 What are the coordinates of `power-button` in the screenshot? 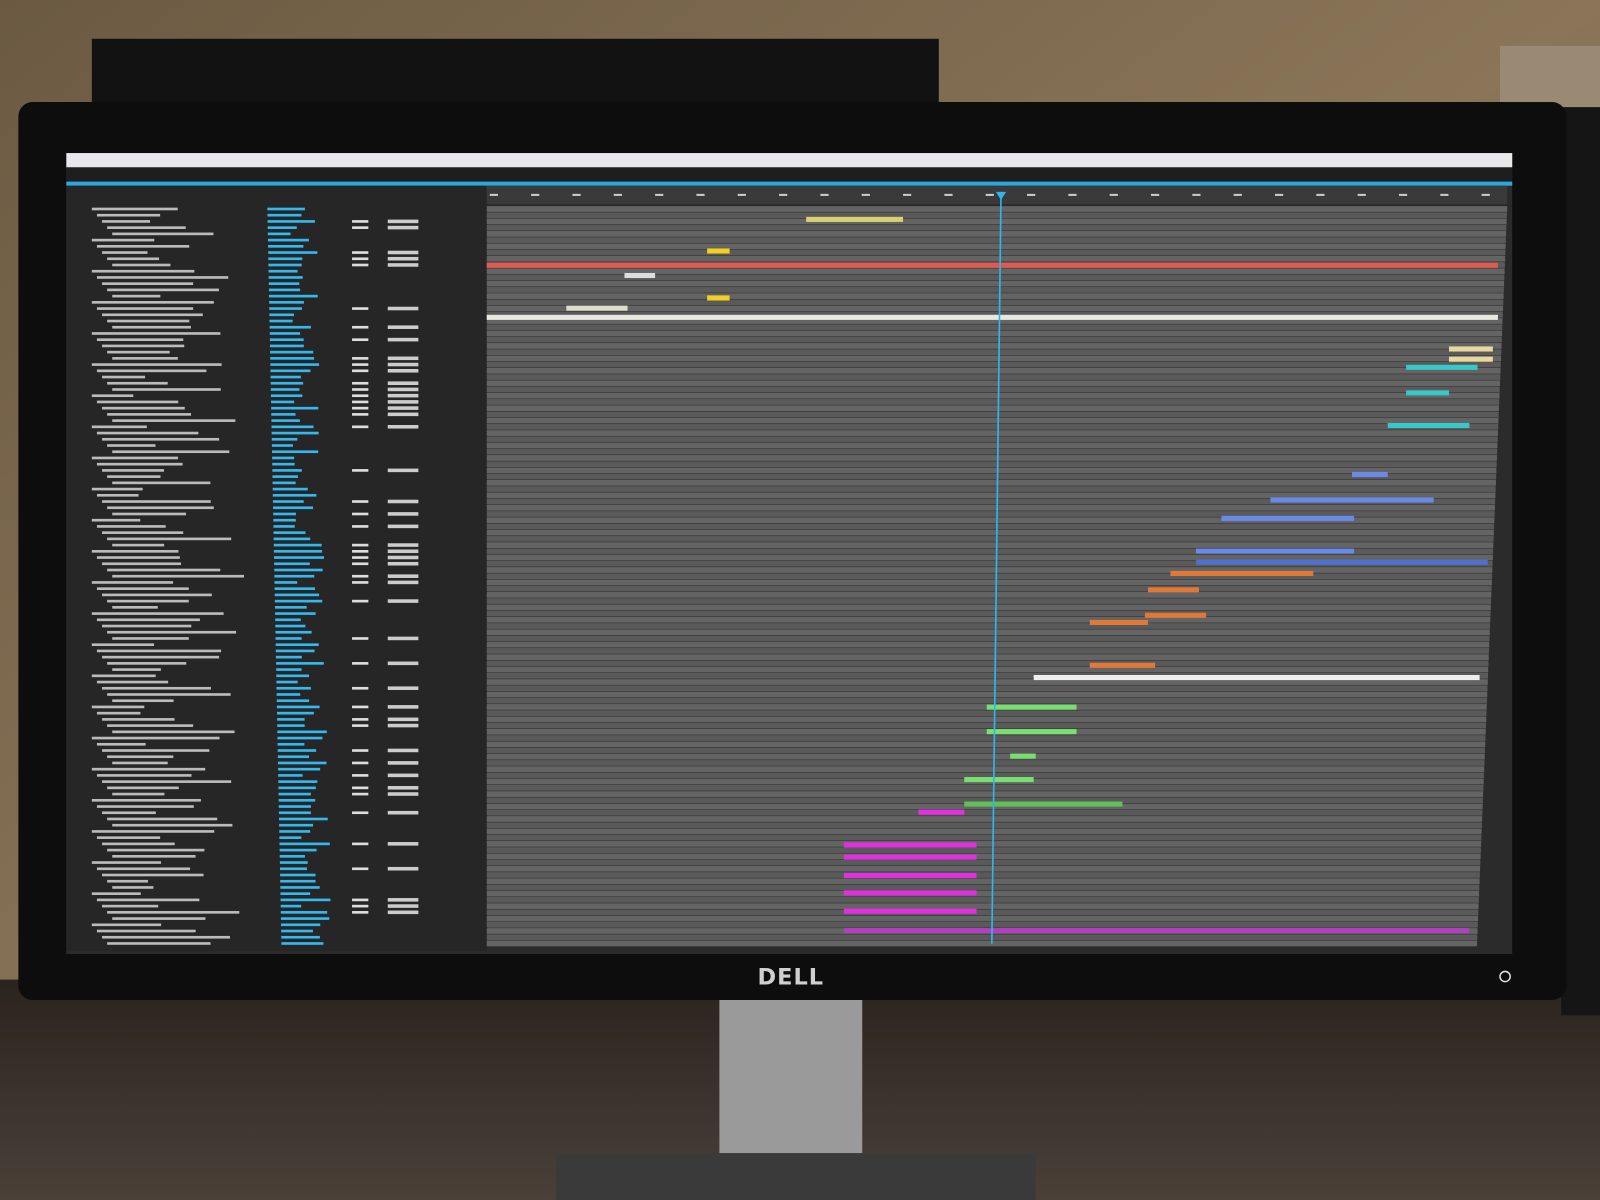 It's located at (1505, 976).